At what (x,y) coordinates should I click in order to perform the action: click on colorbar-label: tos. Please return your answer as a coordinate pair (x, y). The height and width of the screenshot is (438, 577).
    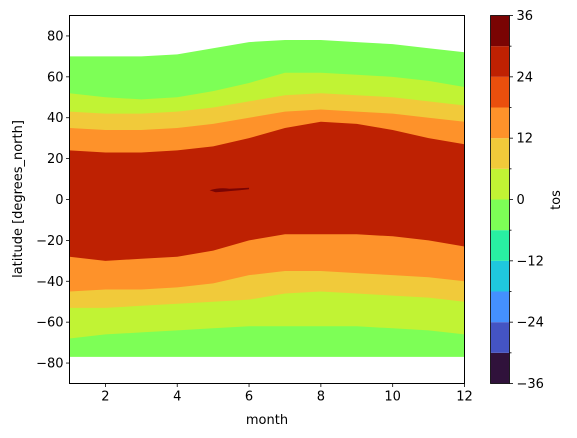
    Looking at the image, I should click on (556, 200).